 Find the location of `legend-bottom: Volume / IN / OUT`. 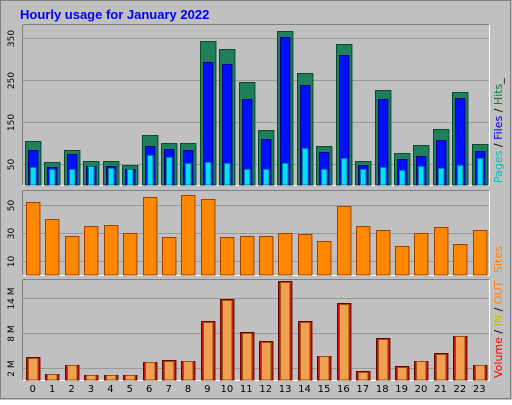

legend-bottom: Volume / IN / OUT is located at coordinates (498, 329).